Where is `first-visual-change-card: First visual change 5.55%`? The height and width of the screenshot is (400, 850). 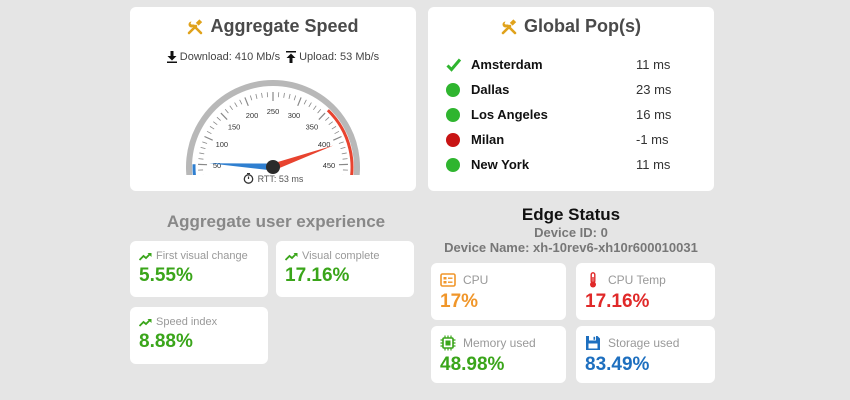 first-visual-change-card: First visual change 5.55% is located at coordinates (199, 269).